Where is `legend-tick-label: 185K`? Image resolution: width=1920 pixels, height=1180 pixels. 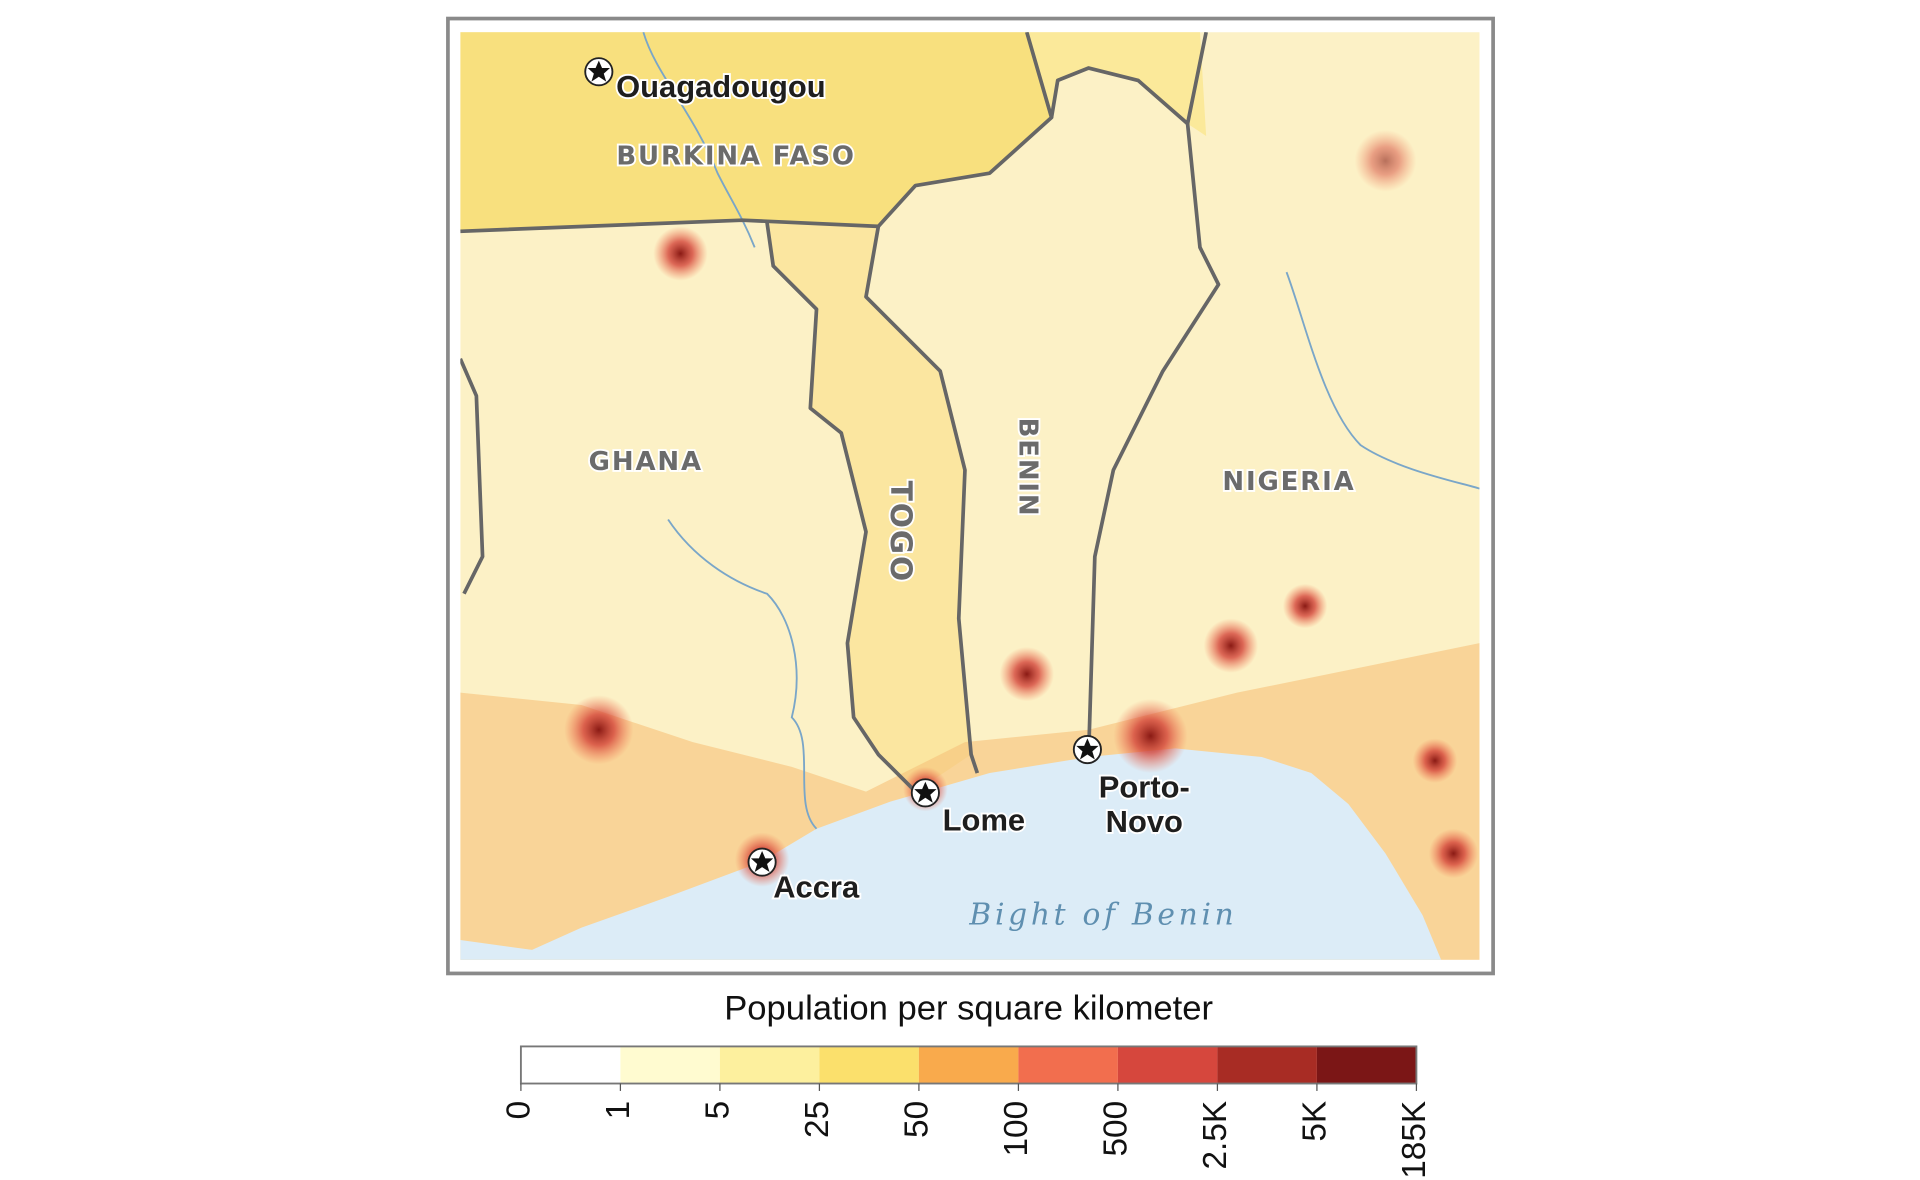
legend-tick-label: 185K is located at coordinates (1414, 1140).